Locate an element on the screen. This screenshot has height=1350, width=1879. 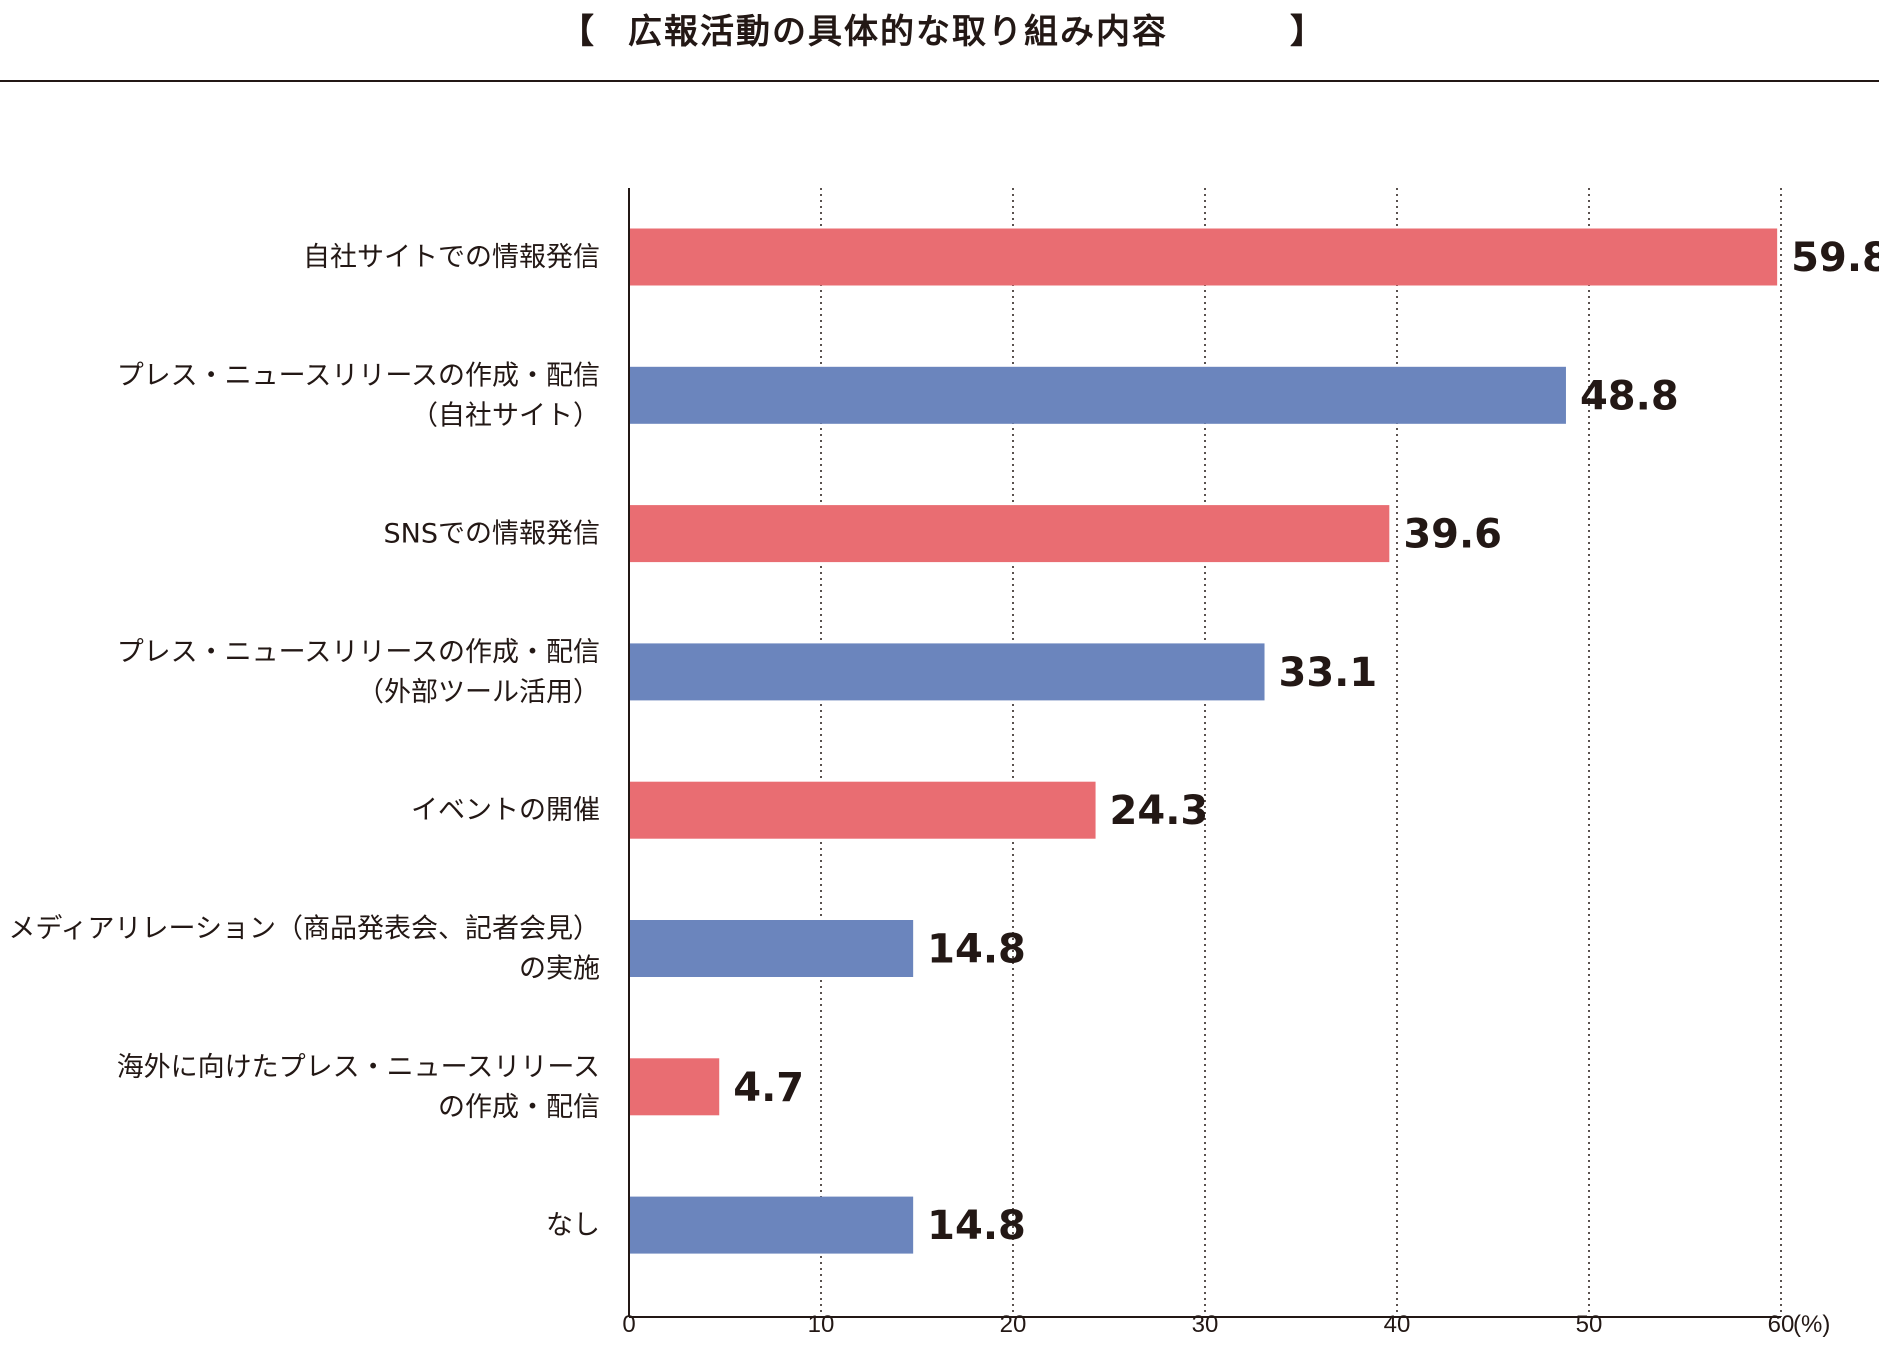
category-label: SNSでの情報発信 is located at coordinates (492, 534).